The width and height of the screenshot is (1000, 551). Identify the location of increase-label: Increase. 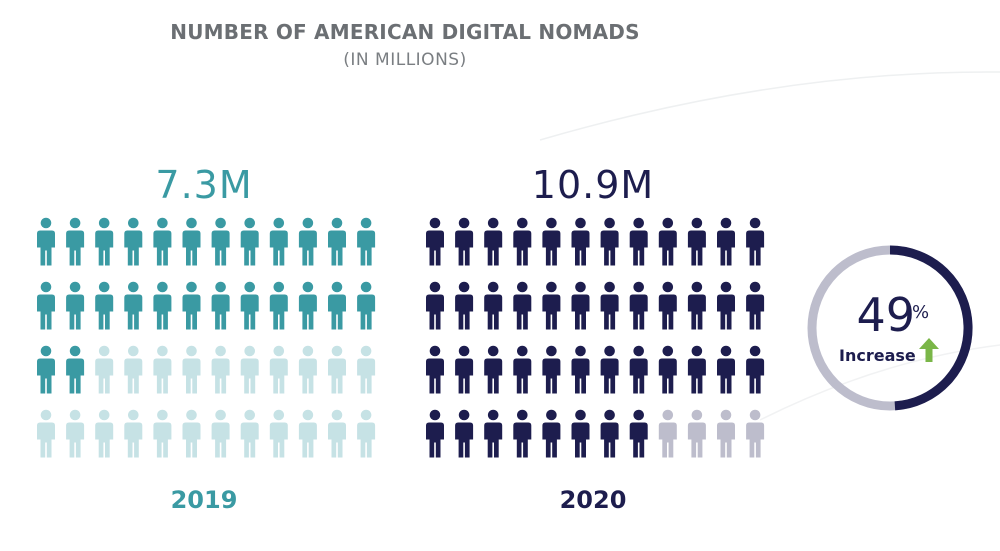
(877, 355).